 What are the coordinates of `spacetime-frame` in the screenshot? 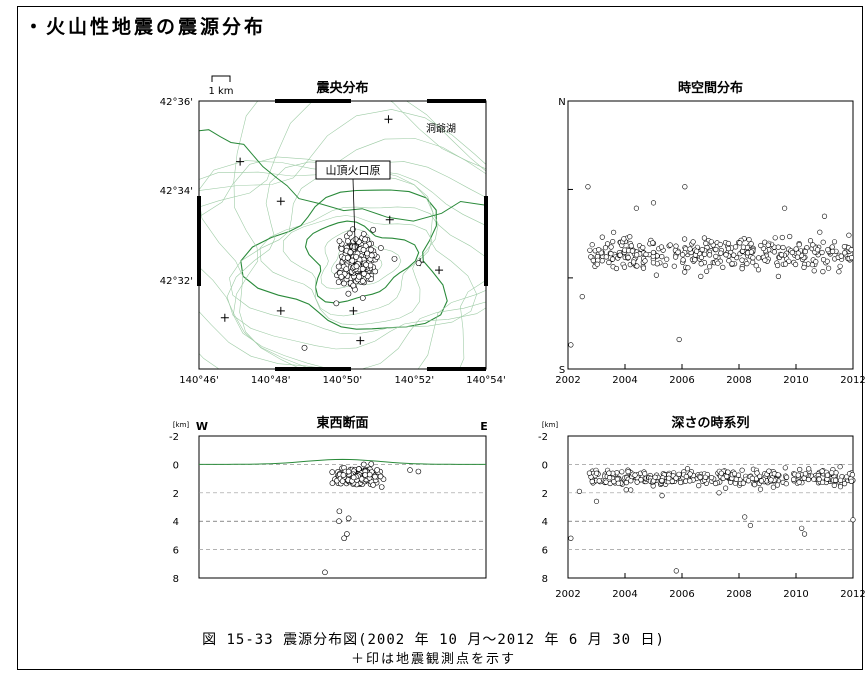 It's located at (710, 235).